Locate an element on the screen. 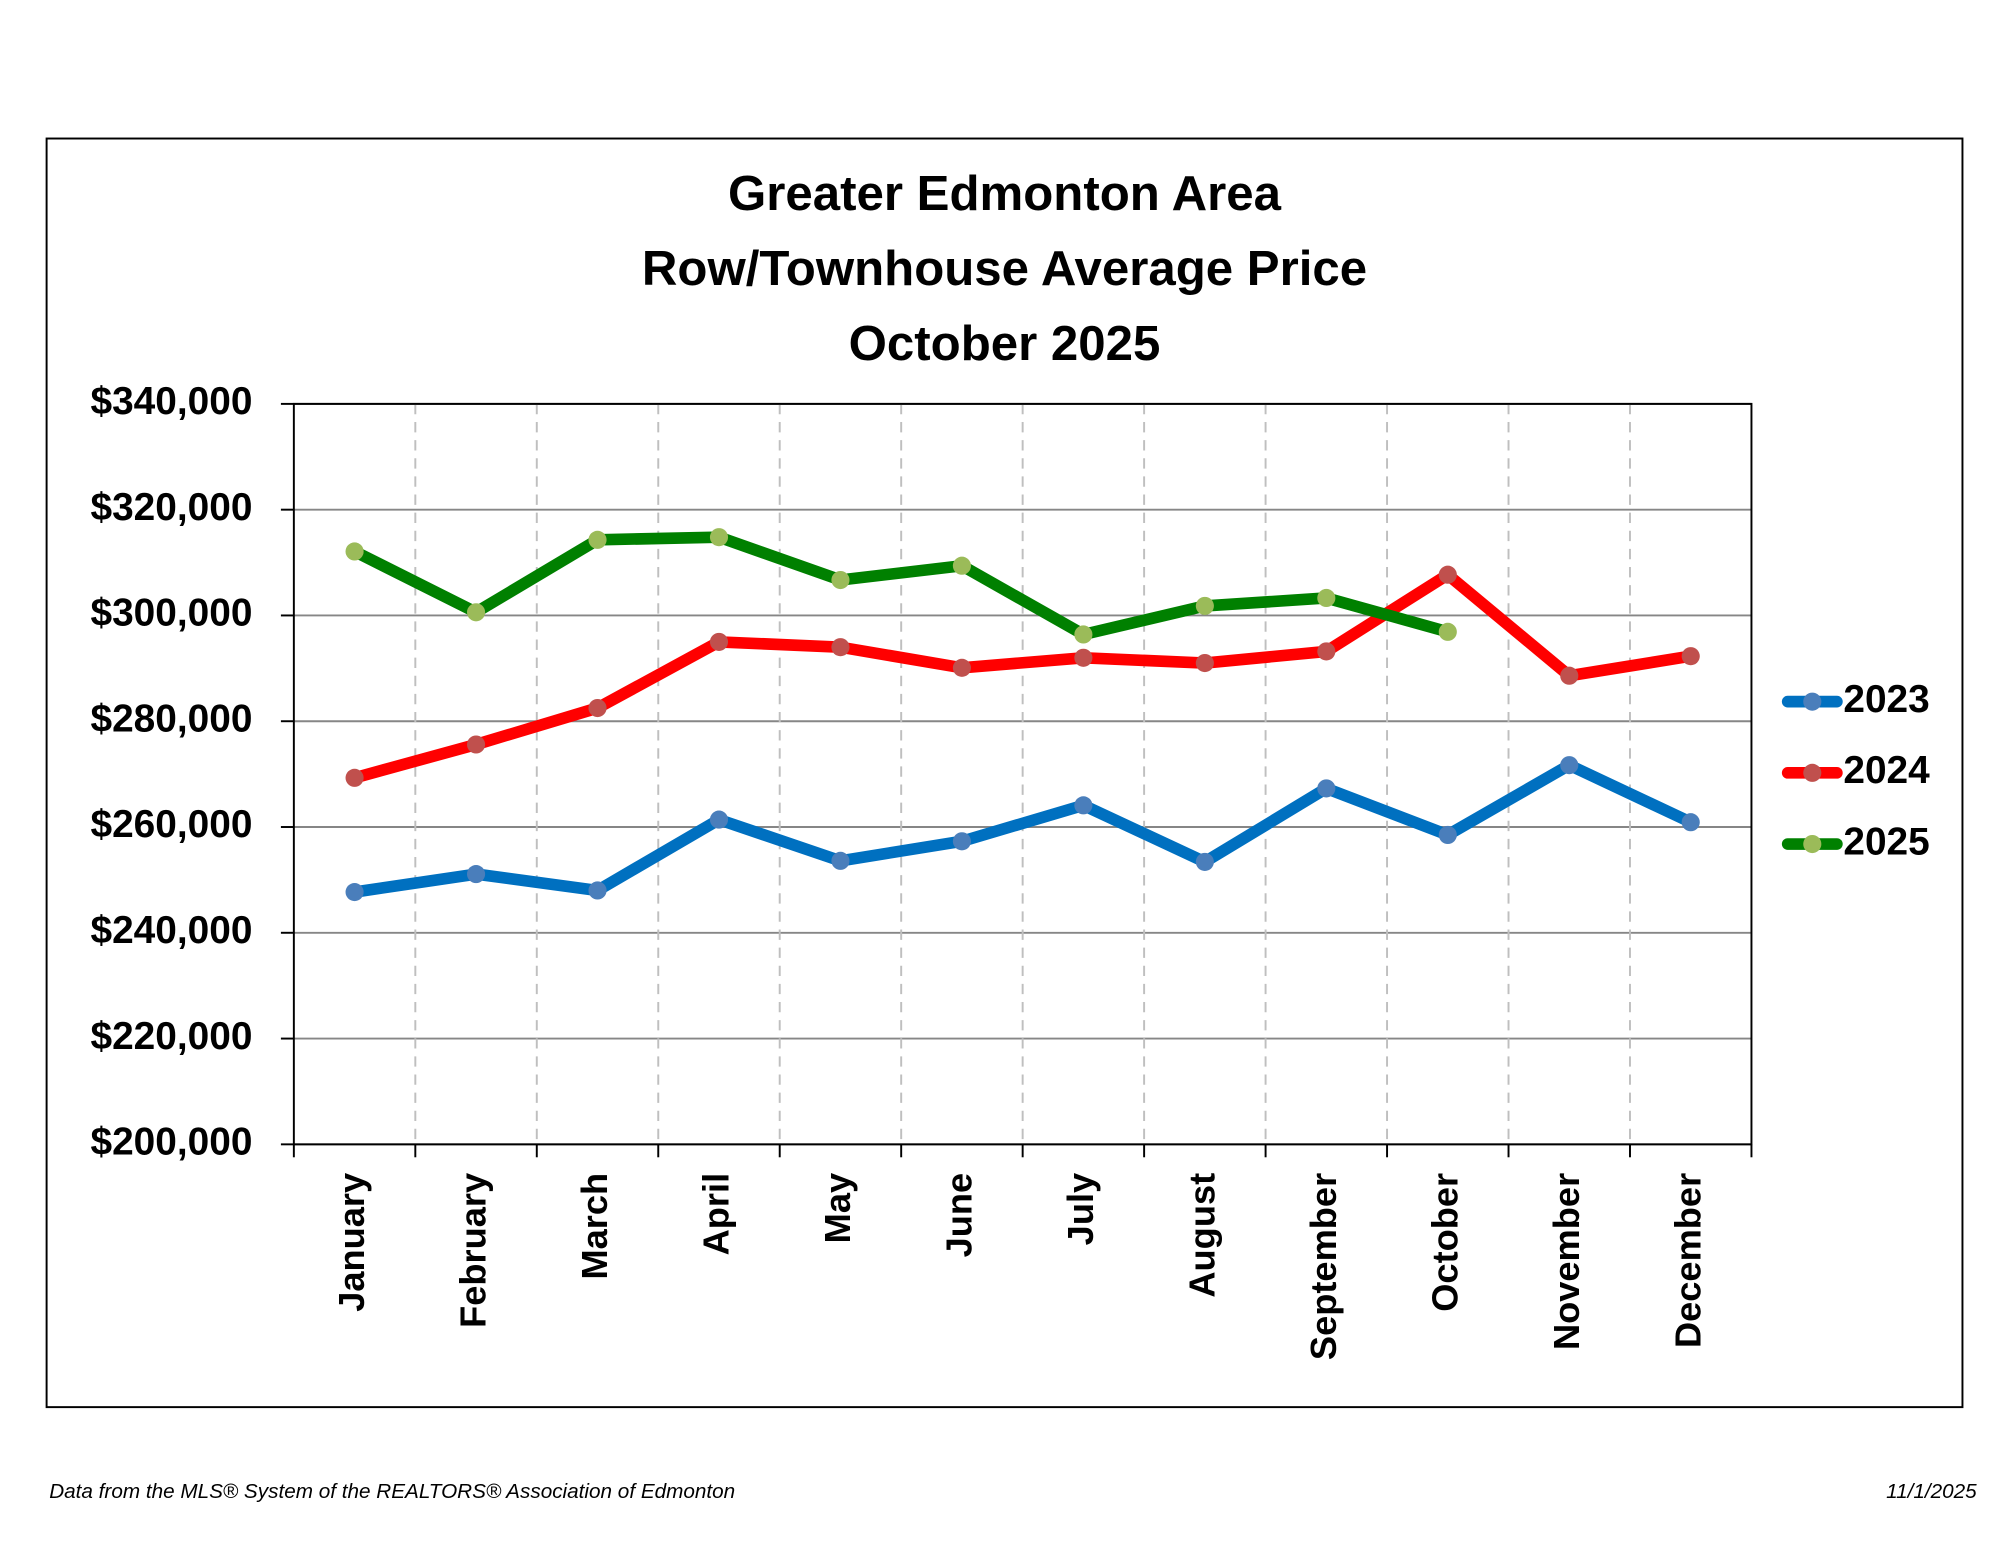 This screenshot has width=2000, height=1545. y-tick-label: $320,000 is located at coordinates (171, 507).